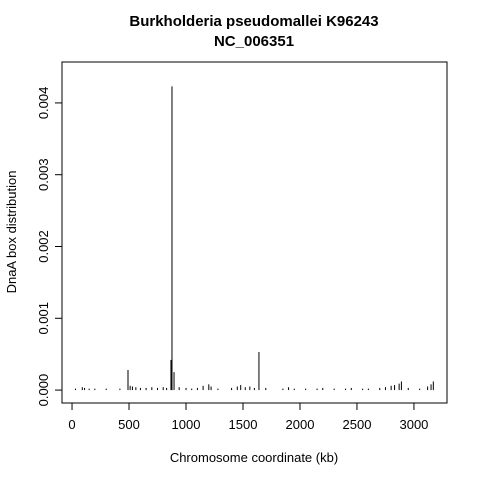  Describe the element at coordinates (300, 424) in the screenshot. I see `x-tick-label: 2000` at that location.